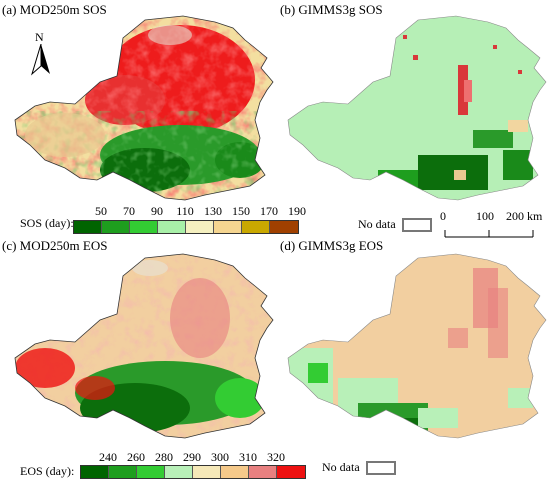 This screenshot has width=550, height=482. I want to click on eos-legend-label: EOS (day):, so click(47, 471).